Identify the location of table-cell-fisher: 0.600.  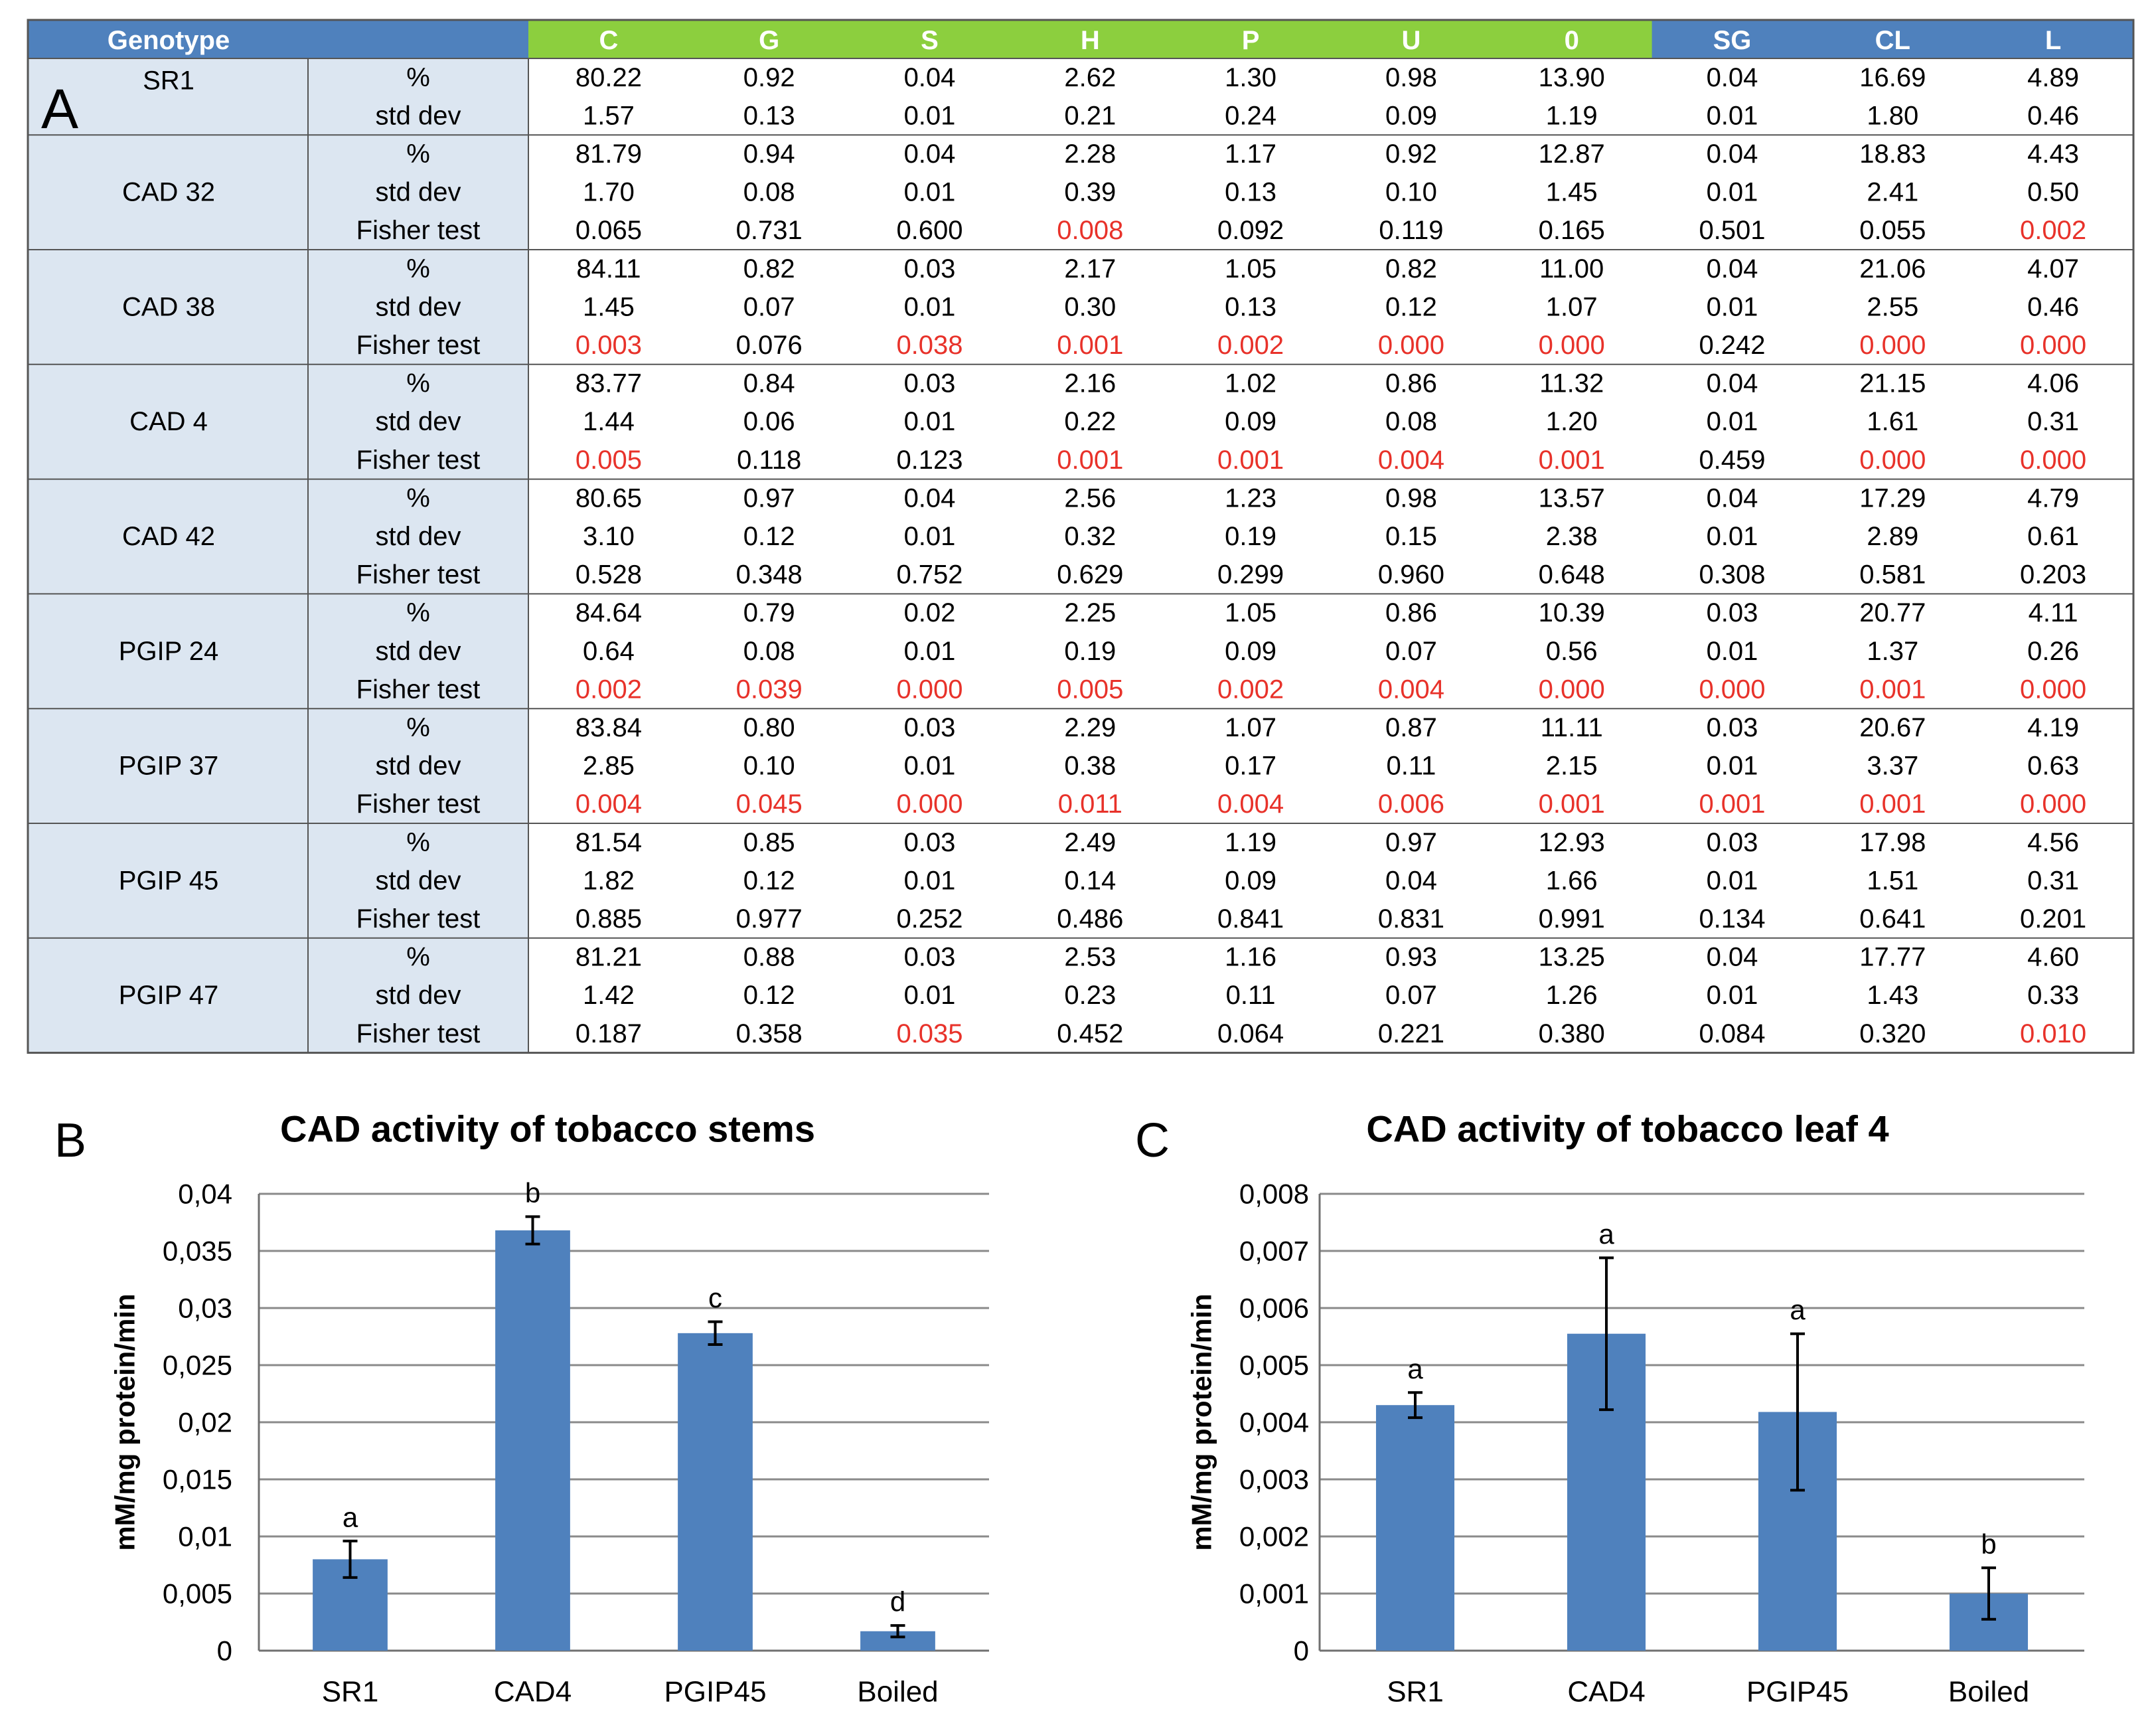
(930, 230).